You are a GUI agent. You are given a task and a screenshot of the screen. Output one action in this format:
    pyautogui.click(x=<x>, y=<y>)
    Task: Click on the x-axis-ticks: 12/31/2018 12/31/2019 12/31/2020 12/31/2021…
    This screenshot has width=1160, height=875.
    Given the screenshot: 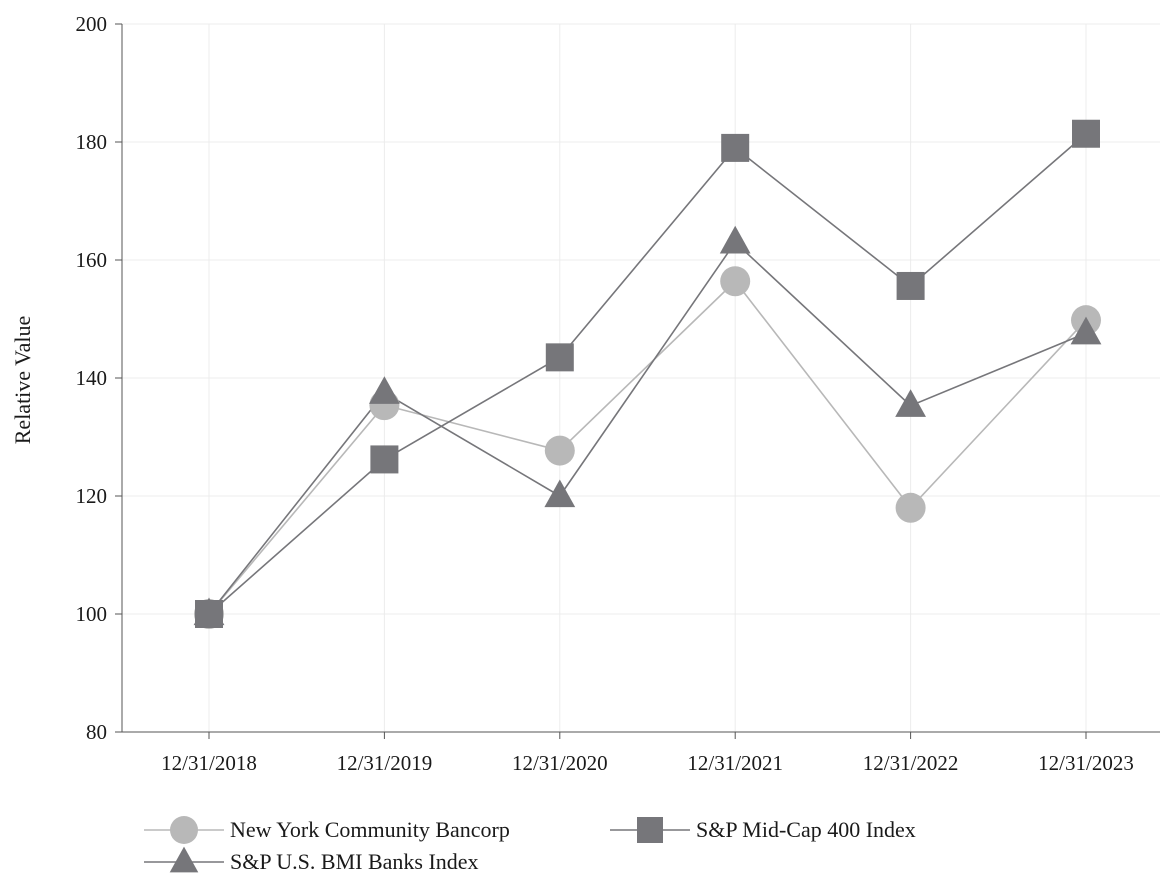 What is the action you would take?
    pyautogui.click(x=647, y=753)
    